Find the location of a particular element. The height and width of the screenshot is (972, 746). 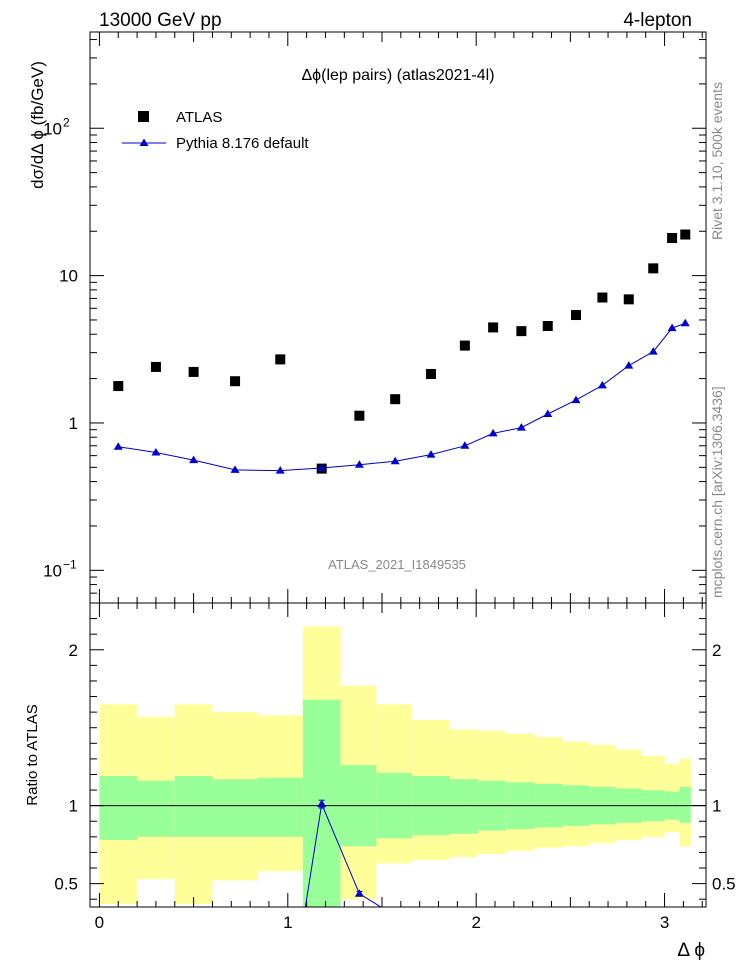

ratio-y-tick-label: 2 is located at coordinates (73, 650).